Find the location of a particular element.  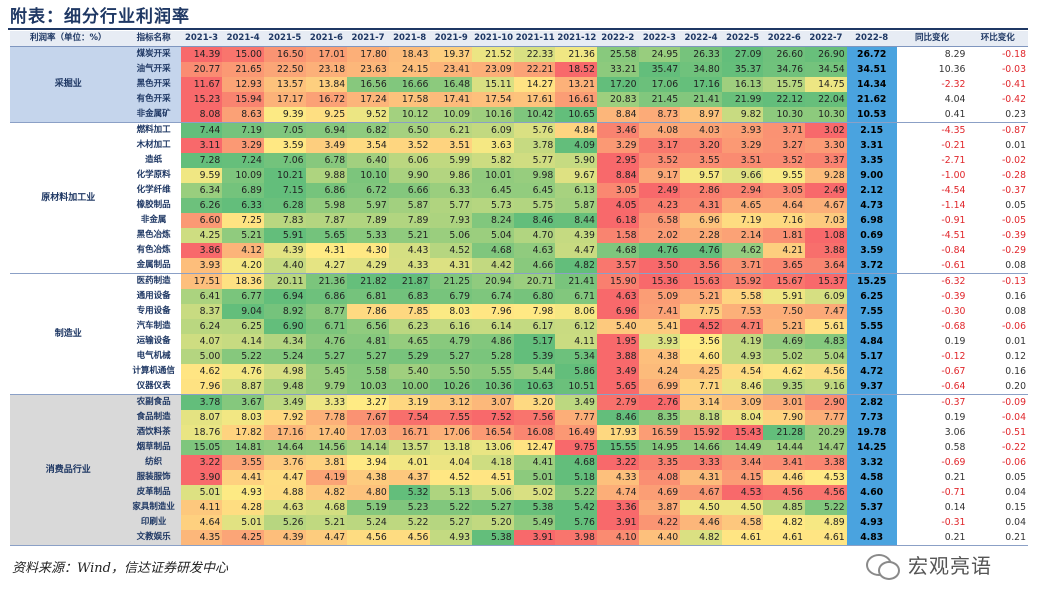

value-cell: 5.04 is located at coordinates (493, 235).